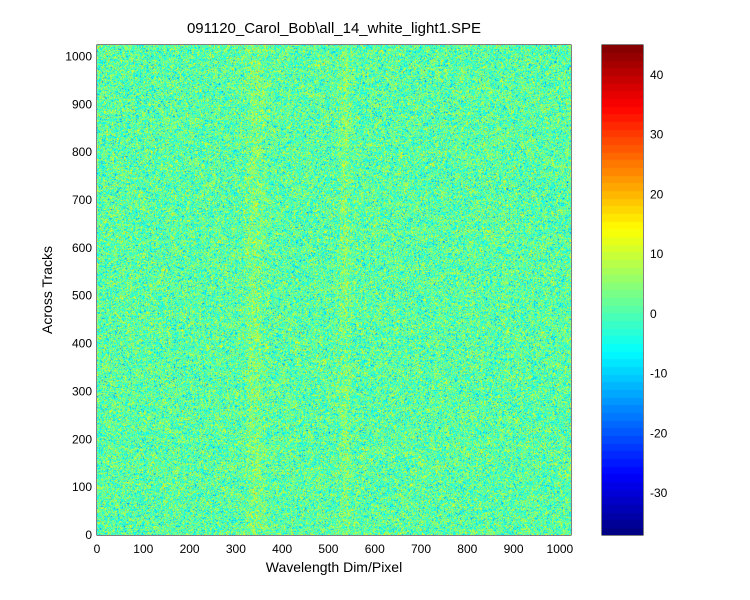 The image size is (750, 600). I want to click on y-tick-label: 500, so click(82, 296).